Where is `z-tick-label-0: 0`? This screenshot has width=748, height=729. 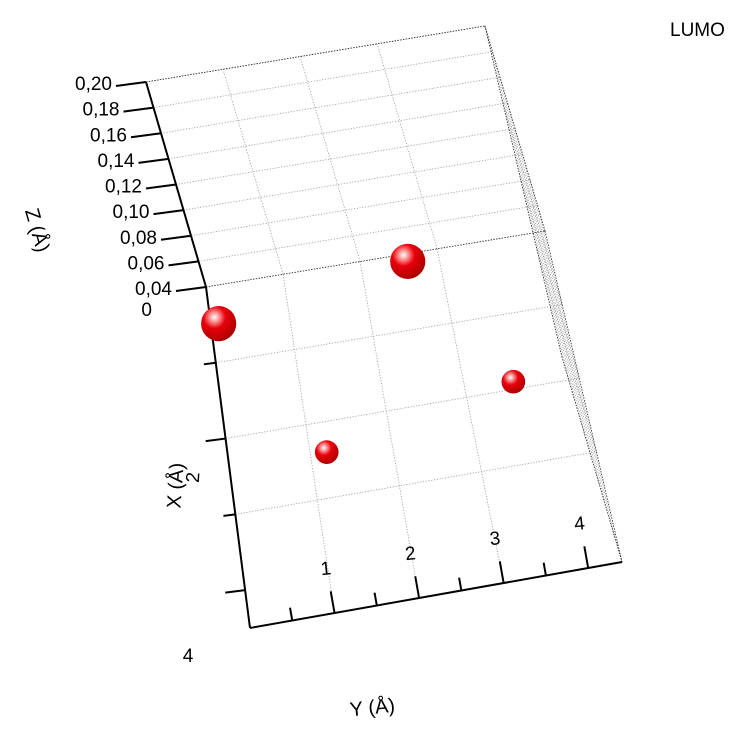 z-tick-label-0: 0 is located at coordinates (146, 310).